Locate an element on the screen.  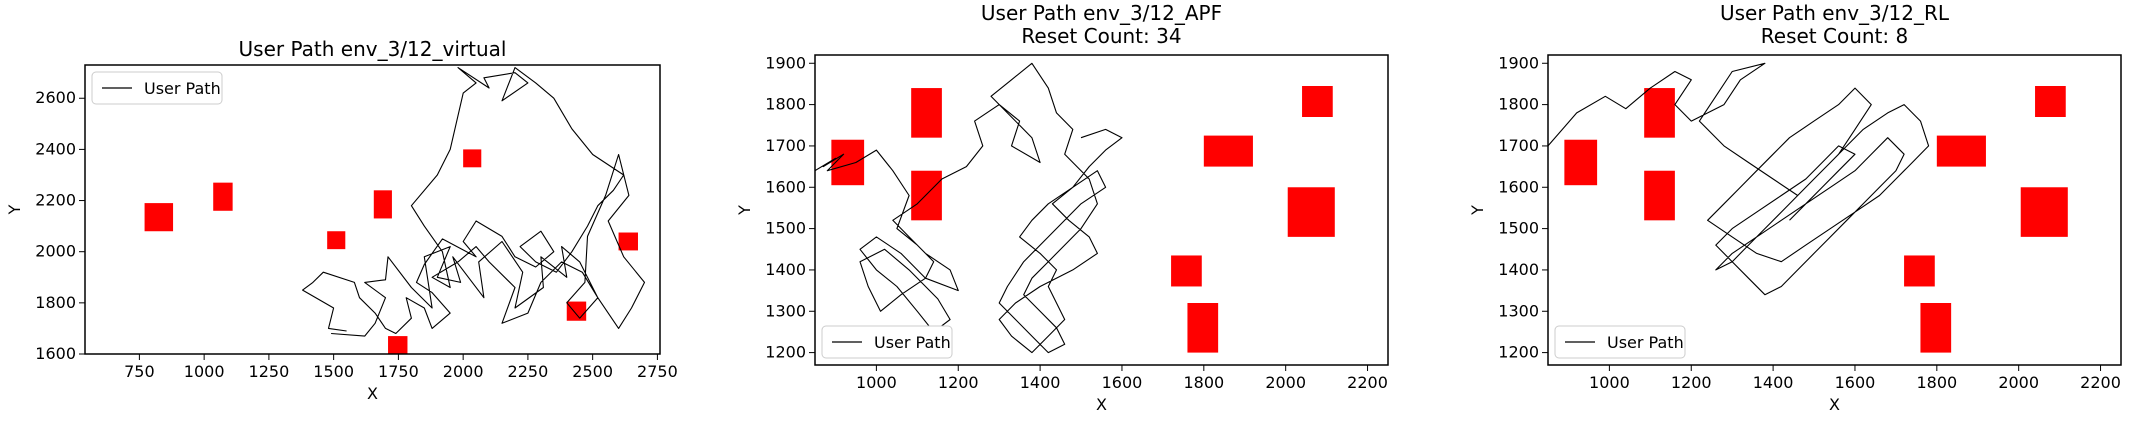
y-tick-label: 2600 is located at coordinates (55, 97).